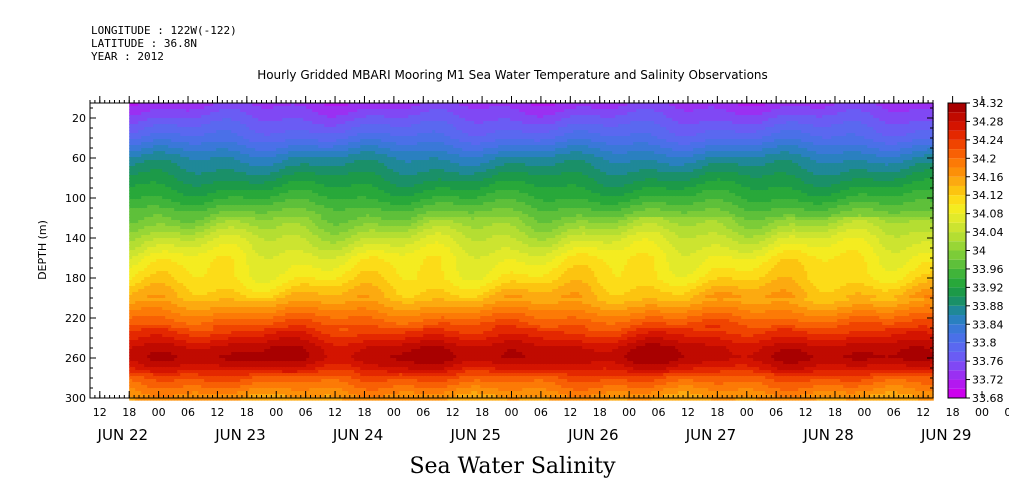 This screenshot has height=504, width=1009. I want to click on no-data-region, so click(109, 250).